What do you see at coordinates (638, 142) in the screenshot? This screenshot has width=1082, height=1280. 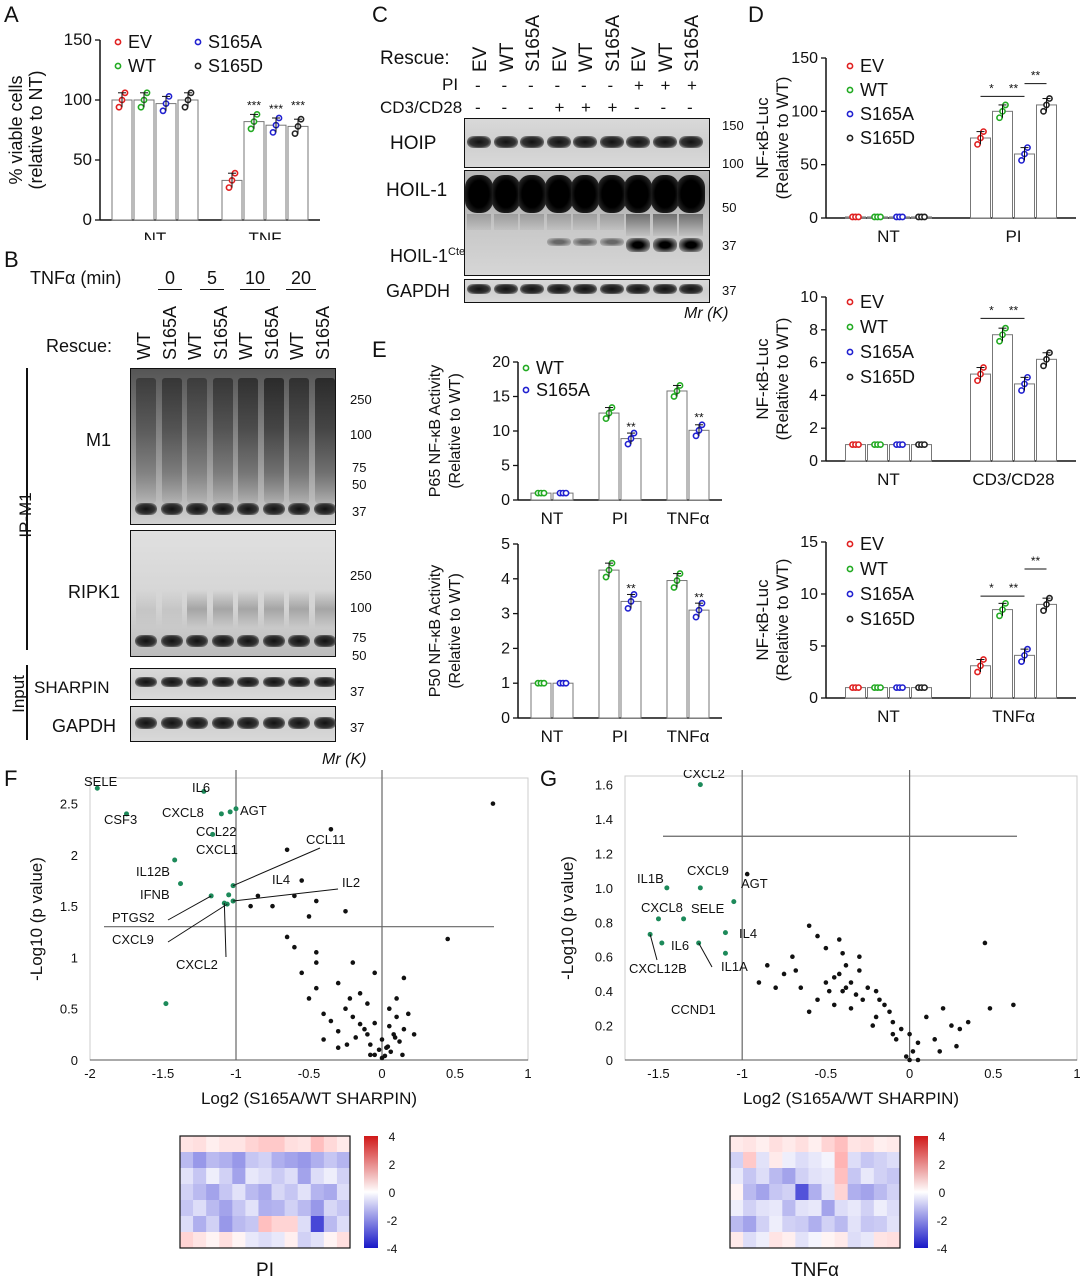 I see `band-hoip` at bounding box center [638, 142].